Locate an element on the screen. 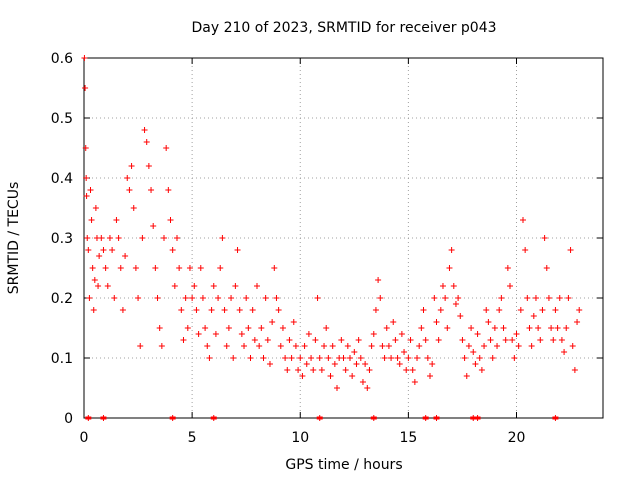 This screenshot has height=480, width=640. y-tick-label: 0.3 is located at coordinates (62, 239).